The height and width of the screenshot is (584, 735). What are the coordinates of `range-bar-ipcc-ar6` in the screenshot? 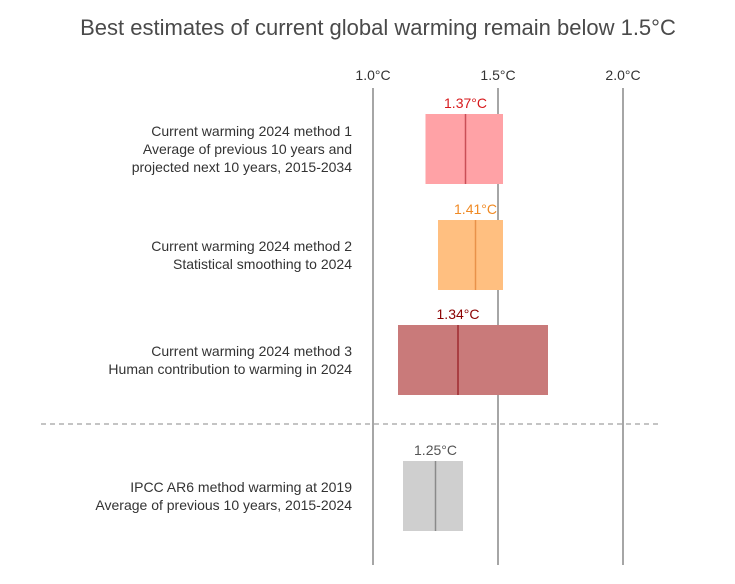 It's located at (433, 496).